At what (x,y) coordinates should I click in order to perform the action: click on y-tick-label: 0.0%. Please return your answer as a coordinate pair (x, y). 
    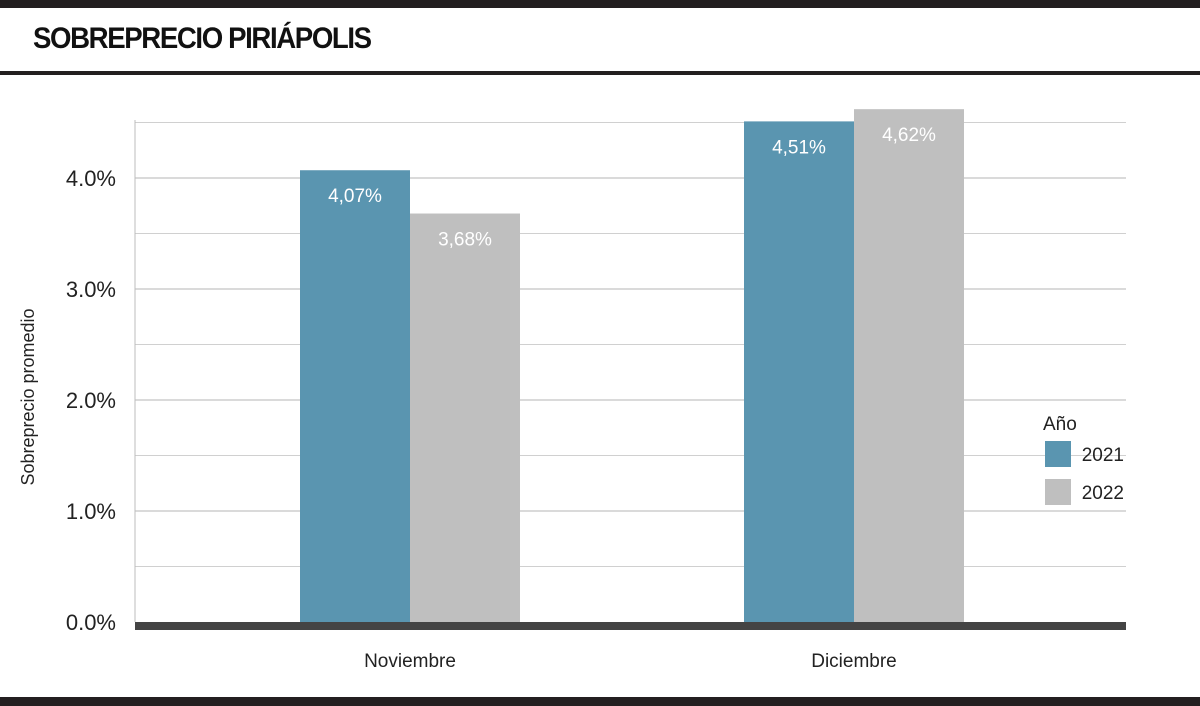
    Looking at the image, I should click on (91, 622).